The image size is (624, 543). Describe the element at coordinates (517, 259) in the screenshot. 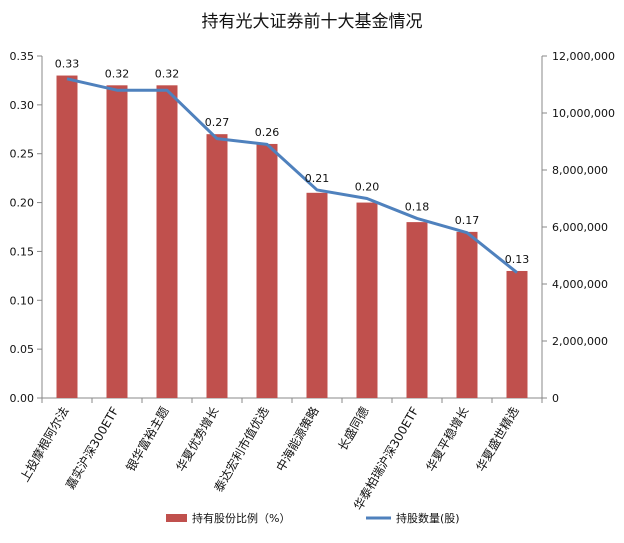

I see `bar-data-label: 0.13` at that location.